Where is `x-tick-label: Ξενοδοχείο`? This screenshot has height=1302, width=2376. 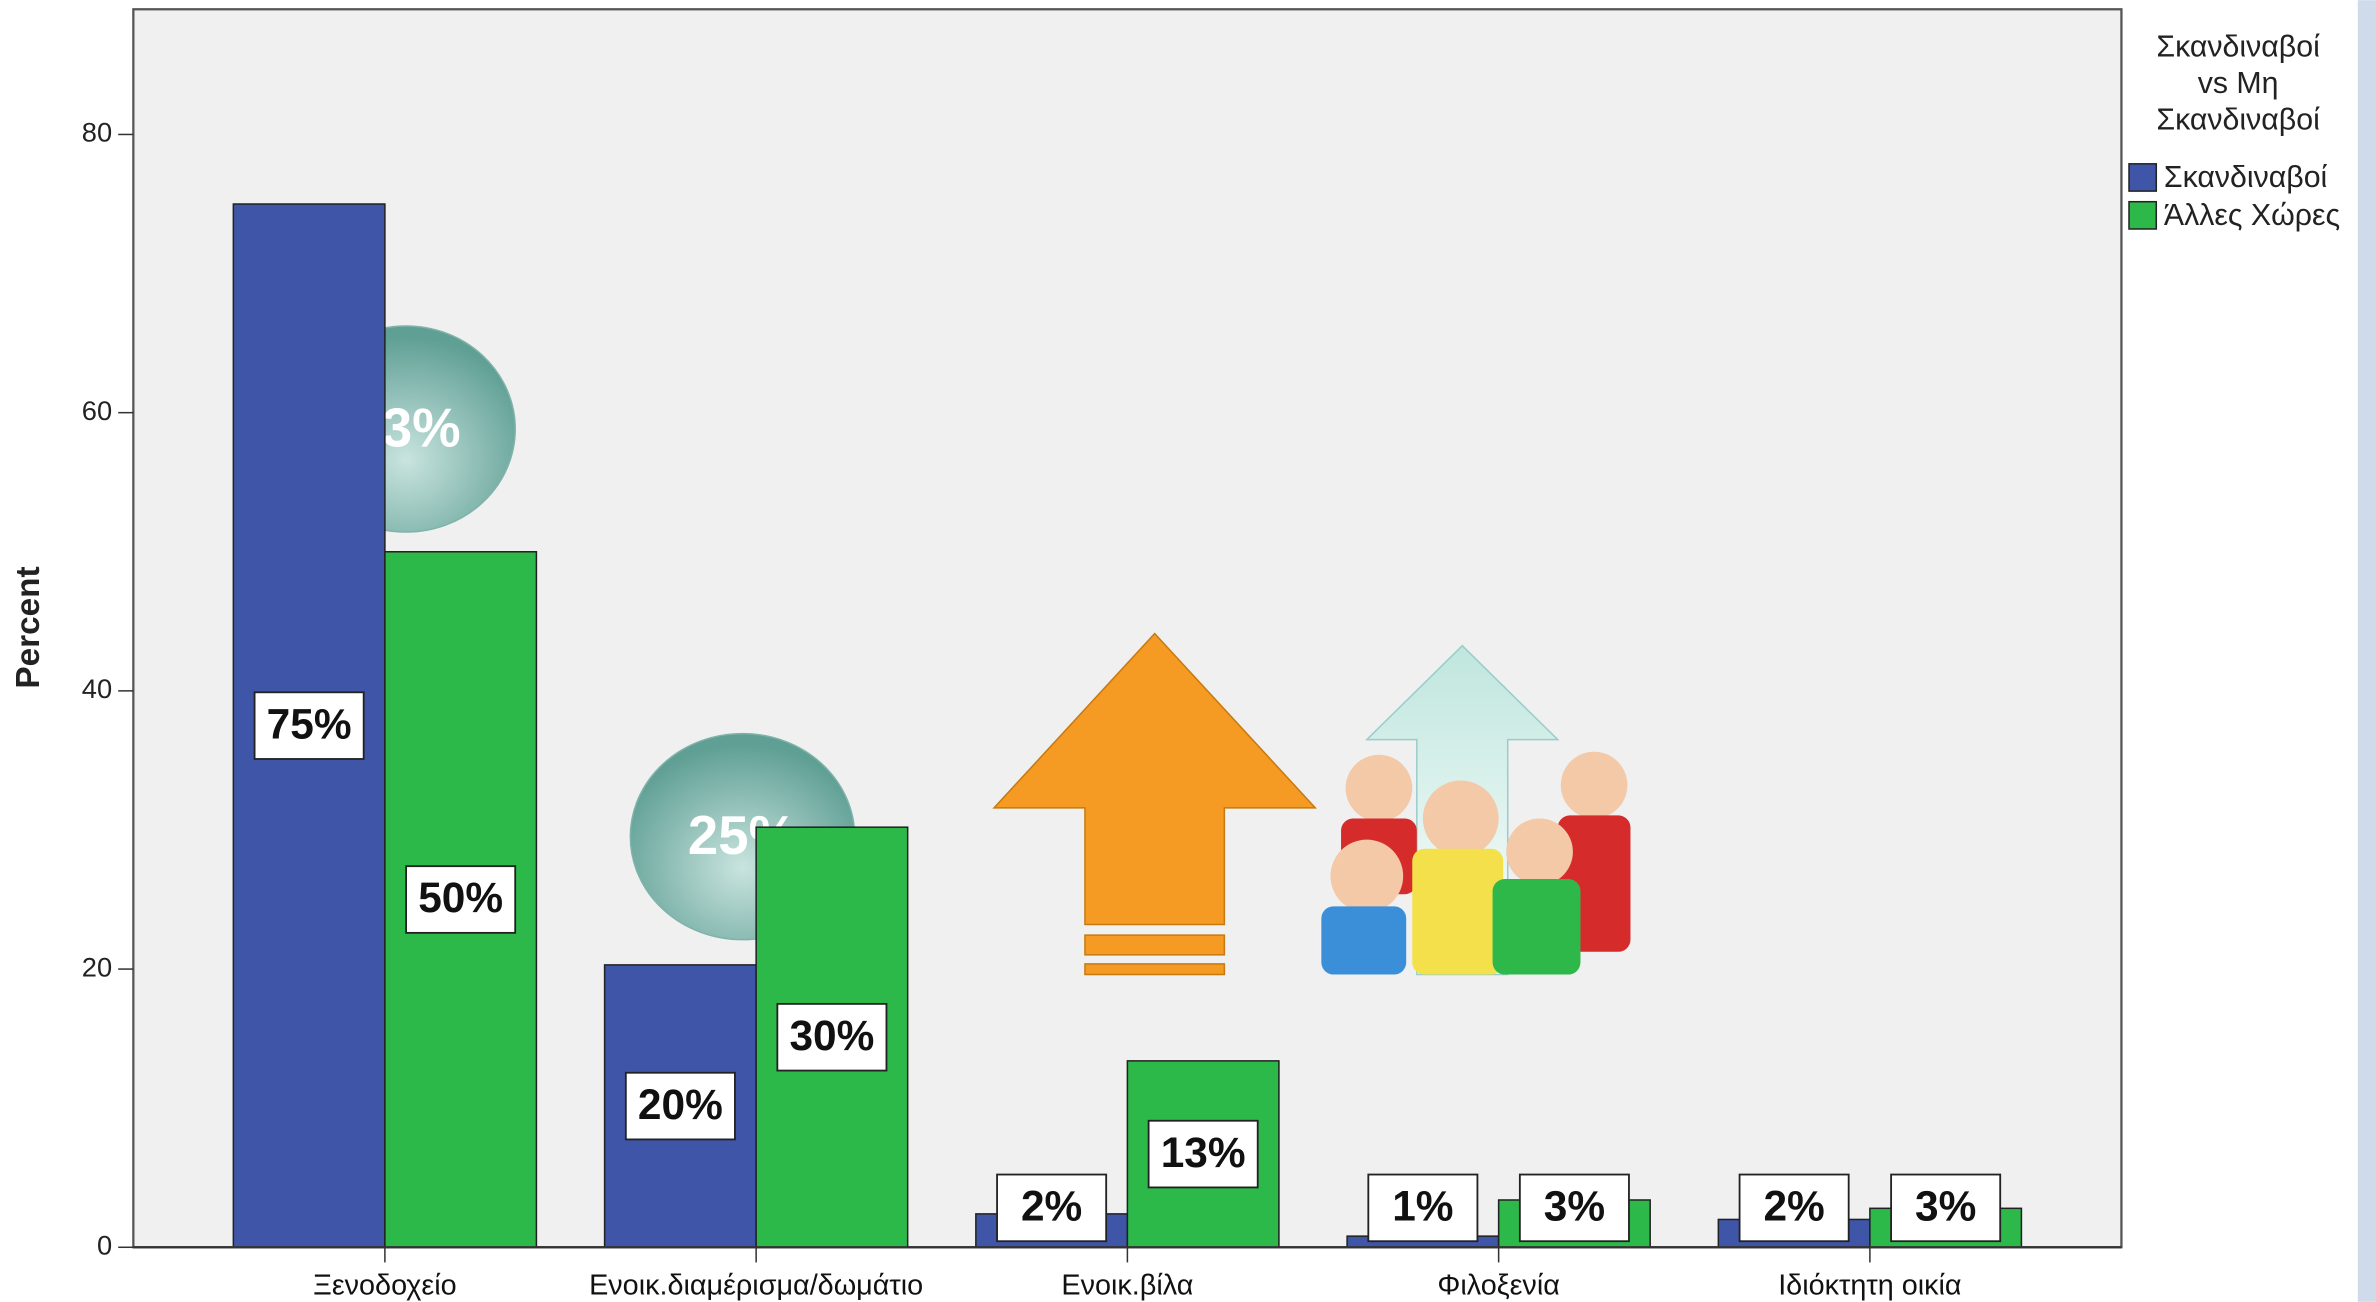 x-tick-label: Ξενοδοχείο is located at coordinates (385, 1285).